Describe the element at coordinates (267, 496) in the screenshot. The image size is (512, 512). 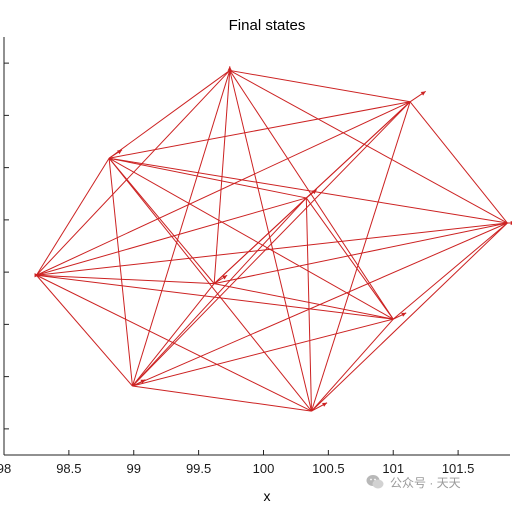
I see `x-axis-label: x` at that location.